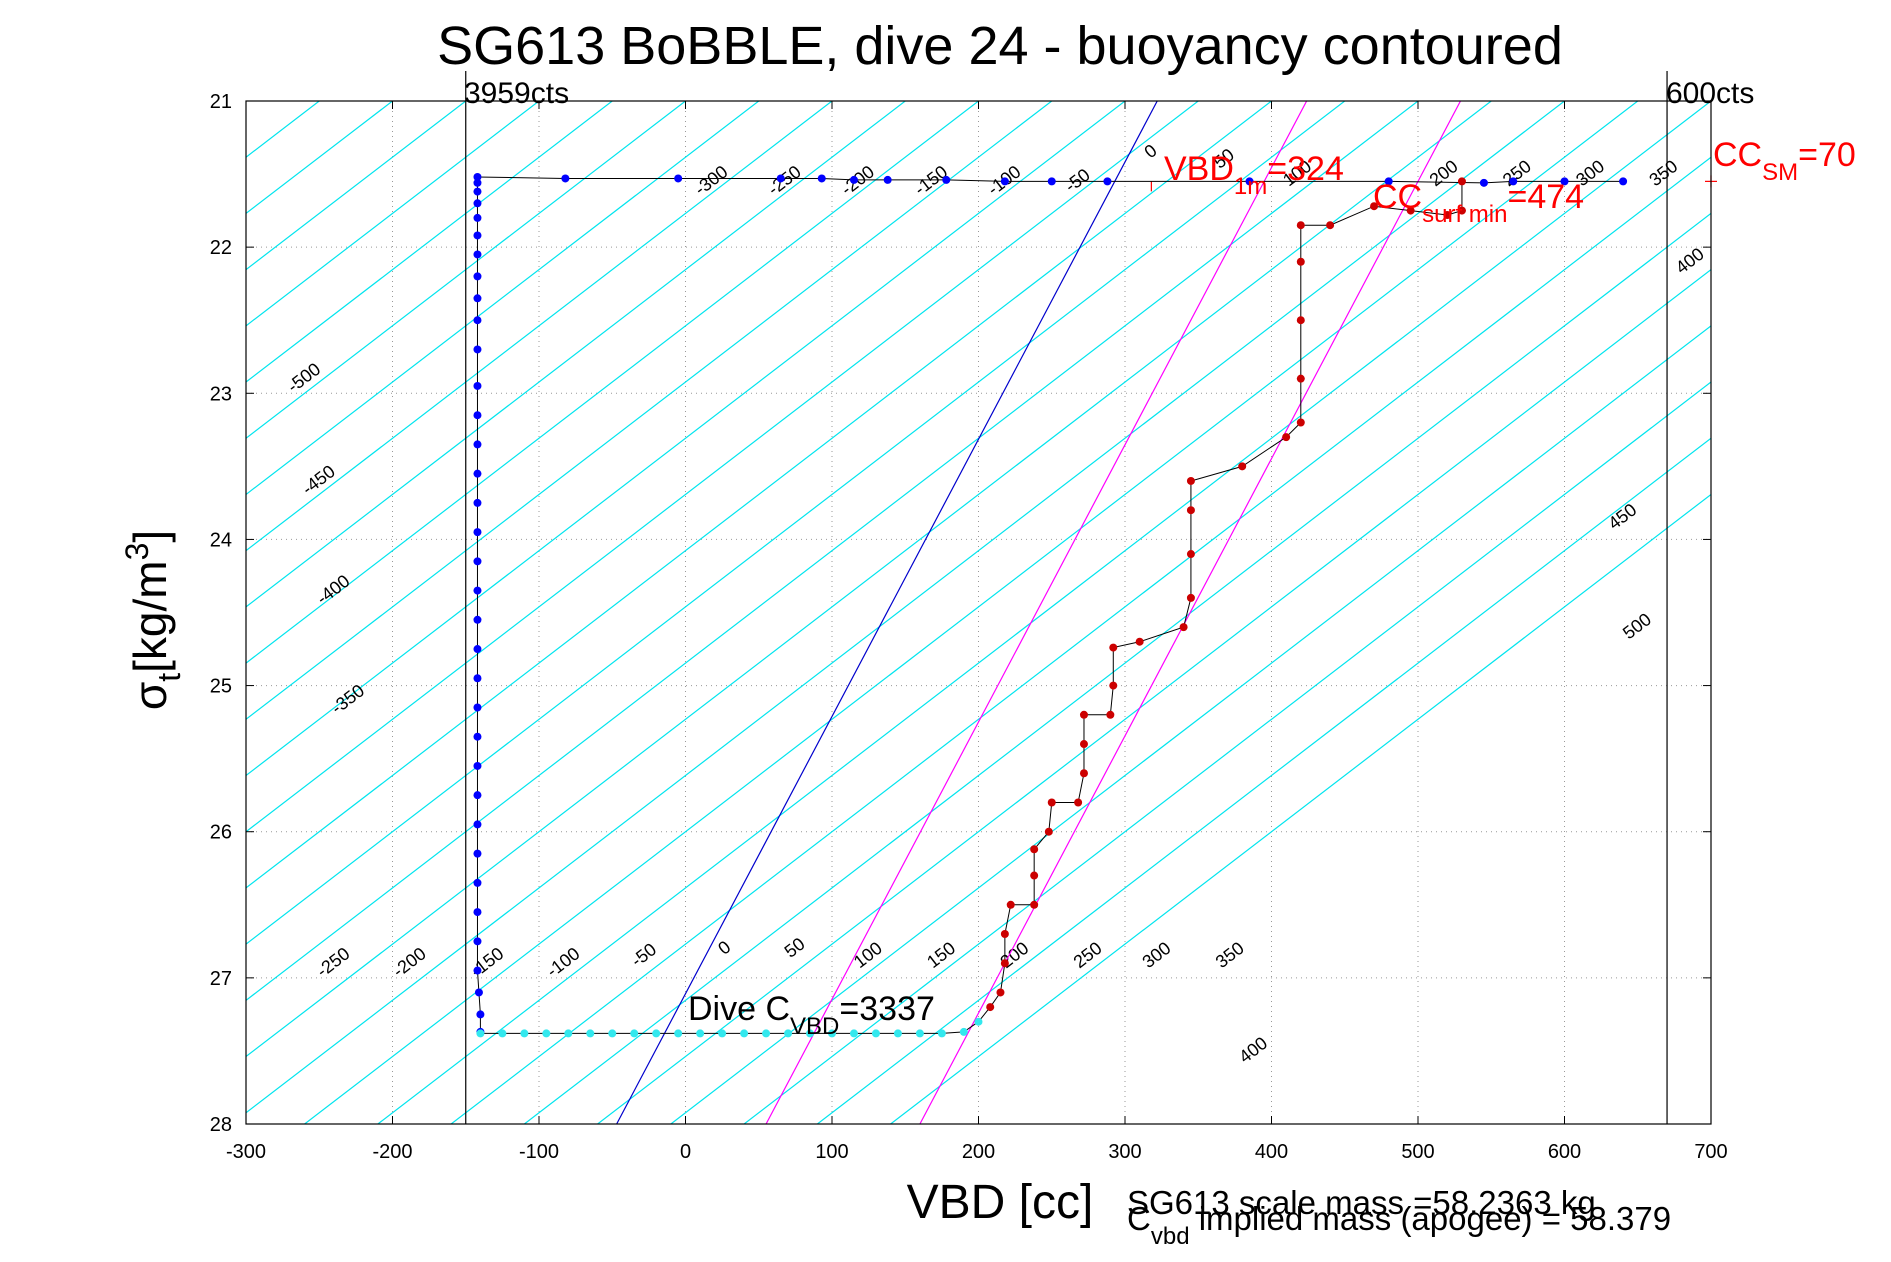 The height and width of the screenshot is (1262, 1891). I want to click on x-tick-label: 500, so click(1417, 1152).